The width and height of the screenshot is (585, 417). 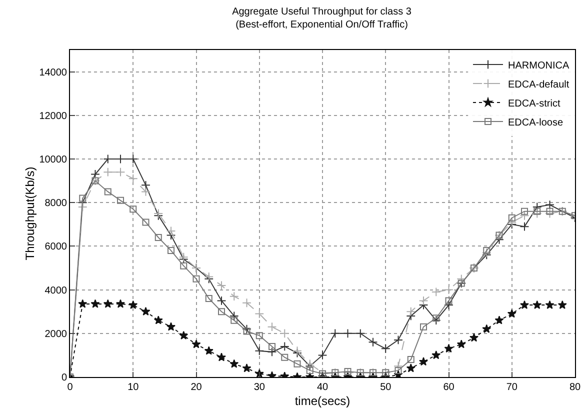 What do you see at coordinates (322, 387) in the screenshot?
I see `x-tick-label: 40` at bounding box center [322, 387].